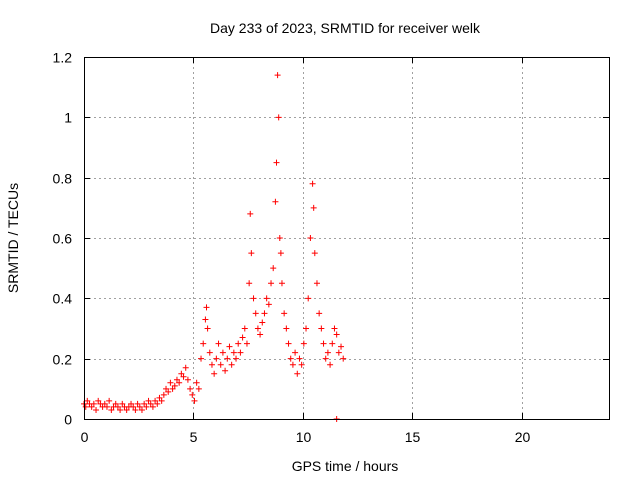 The width and height of the screenshot is (640, 480). Describe the element at coordinates (194, 437) in the screenshot. I see `x-tick-label: 5` at that location.